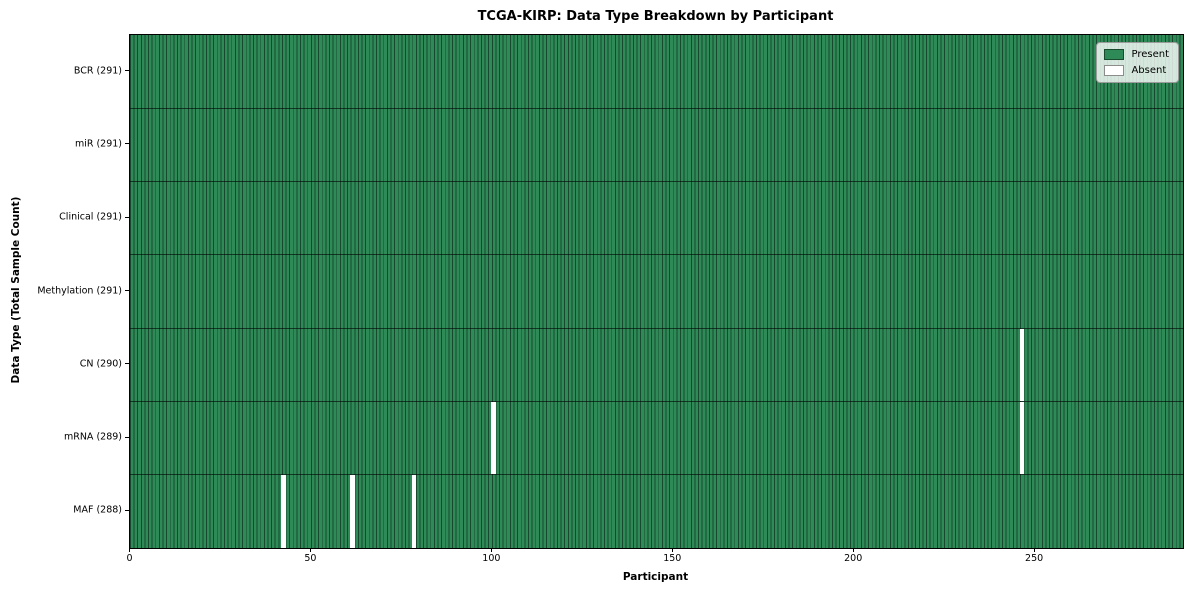 Image resolution: width=1200 pixels, height=600 pixels. Describe the element at coordinates (97, 510) in the screenshot. I see `y-tick-label-MAF: MAF (288)` at that location.